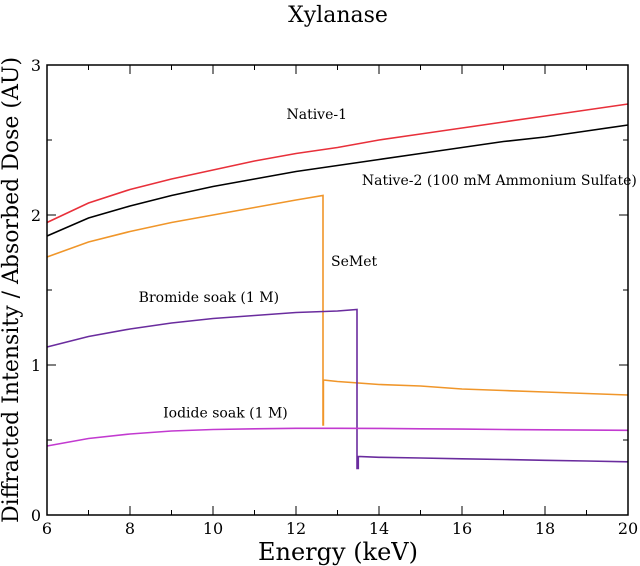  I want to click on series-annotation: Native-2 (100 mM Ammonium Sulfate), so click(499, 181).